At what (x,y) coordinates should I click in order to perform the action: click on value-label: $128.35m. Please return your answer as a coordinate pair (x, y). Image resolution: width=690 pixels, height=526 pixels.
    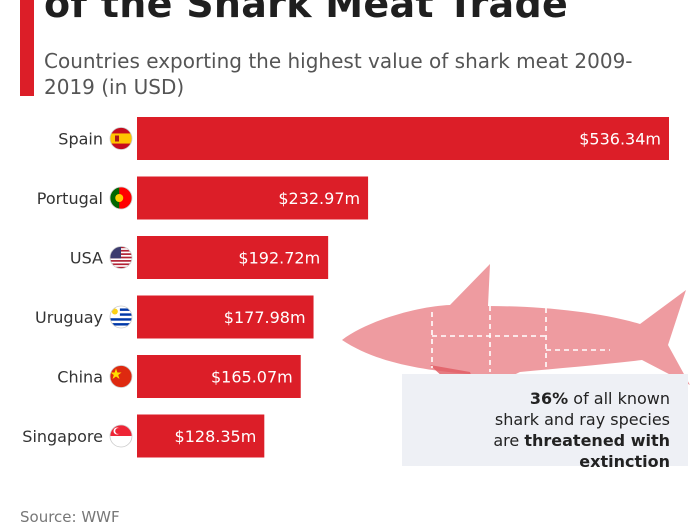
    Looking at the image, I should click on (216, 436).